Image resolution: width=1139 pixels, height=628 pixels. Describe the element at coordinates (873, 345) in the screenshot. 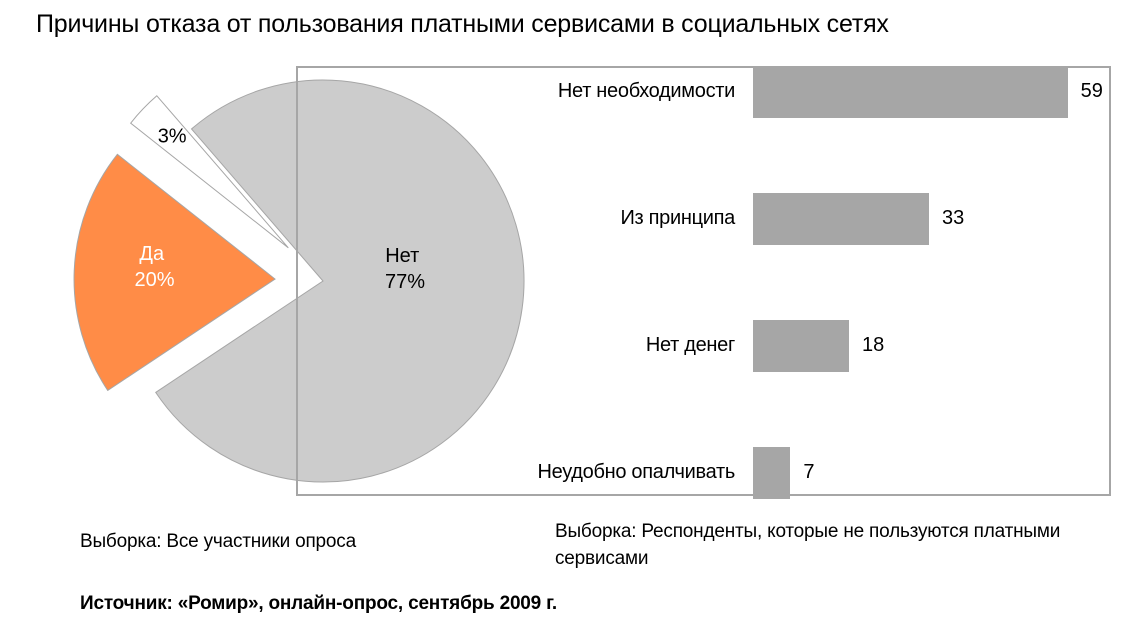

I see `bar-value-label: 18` at that location.